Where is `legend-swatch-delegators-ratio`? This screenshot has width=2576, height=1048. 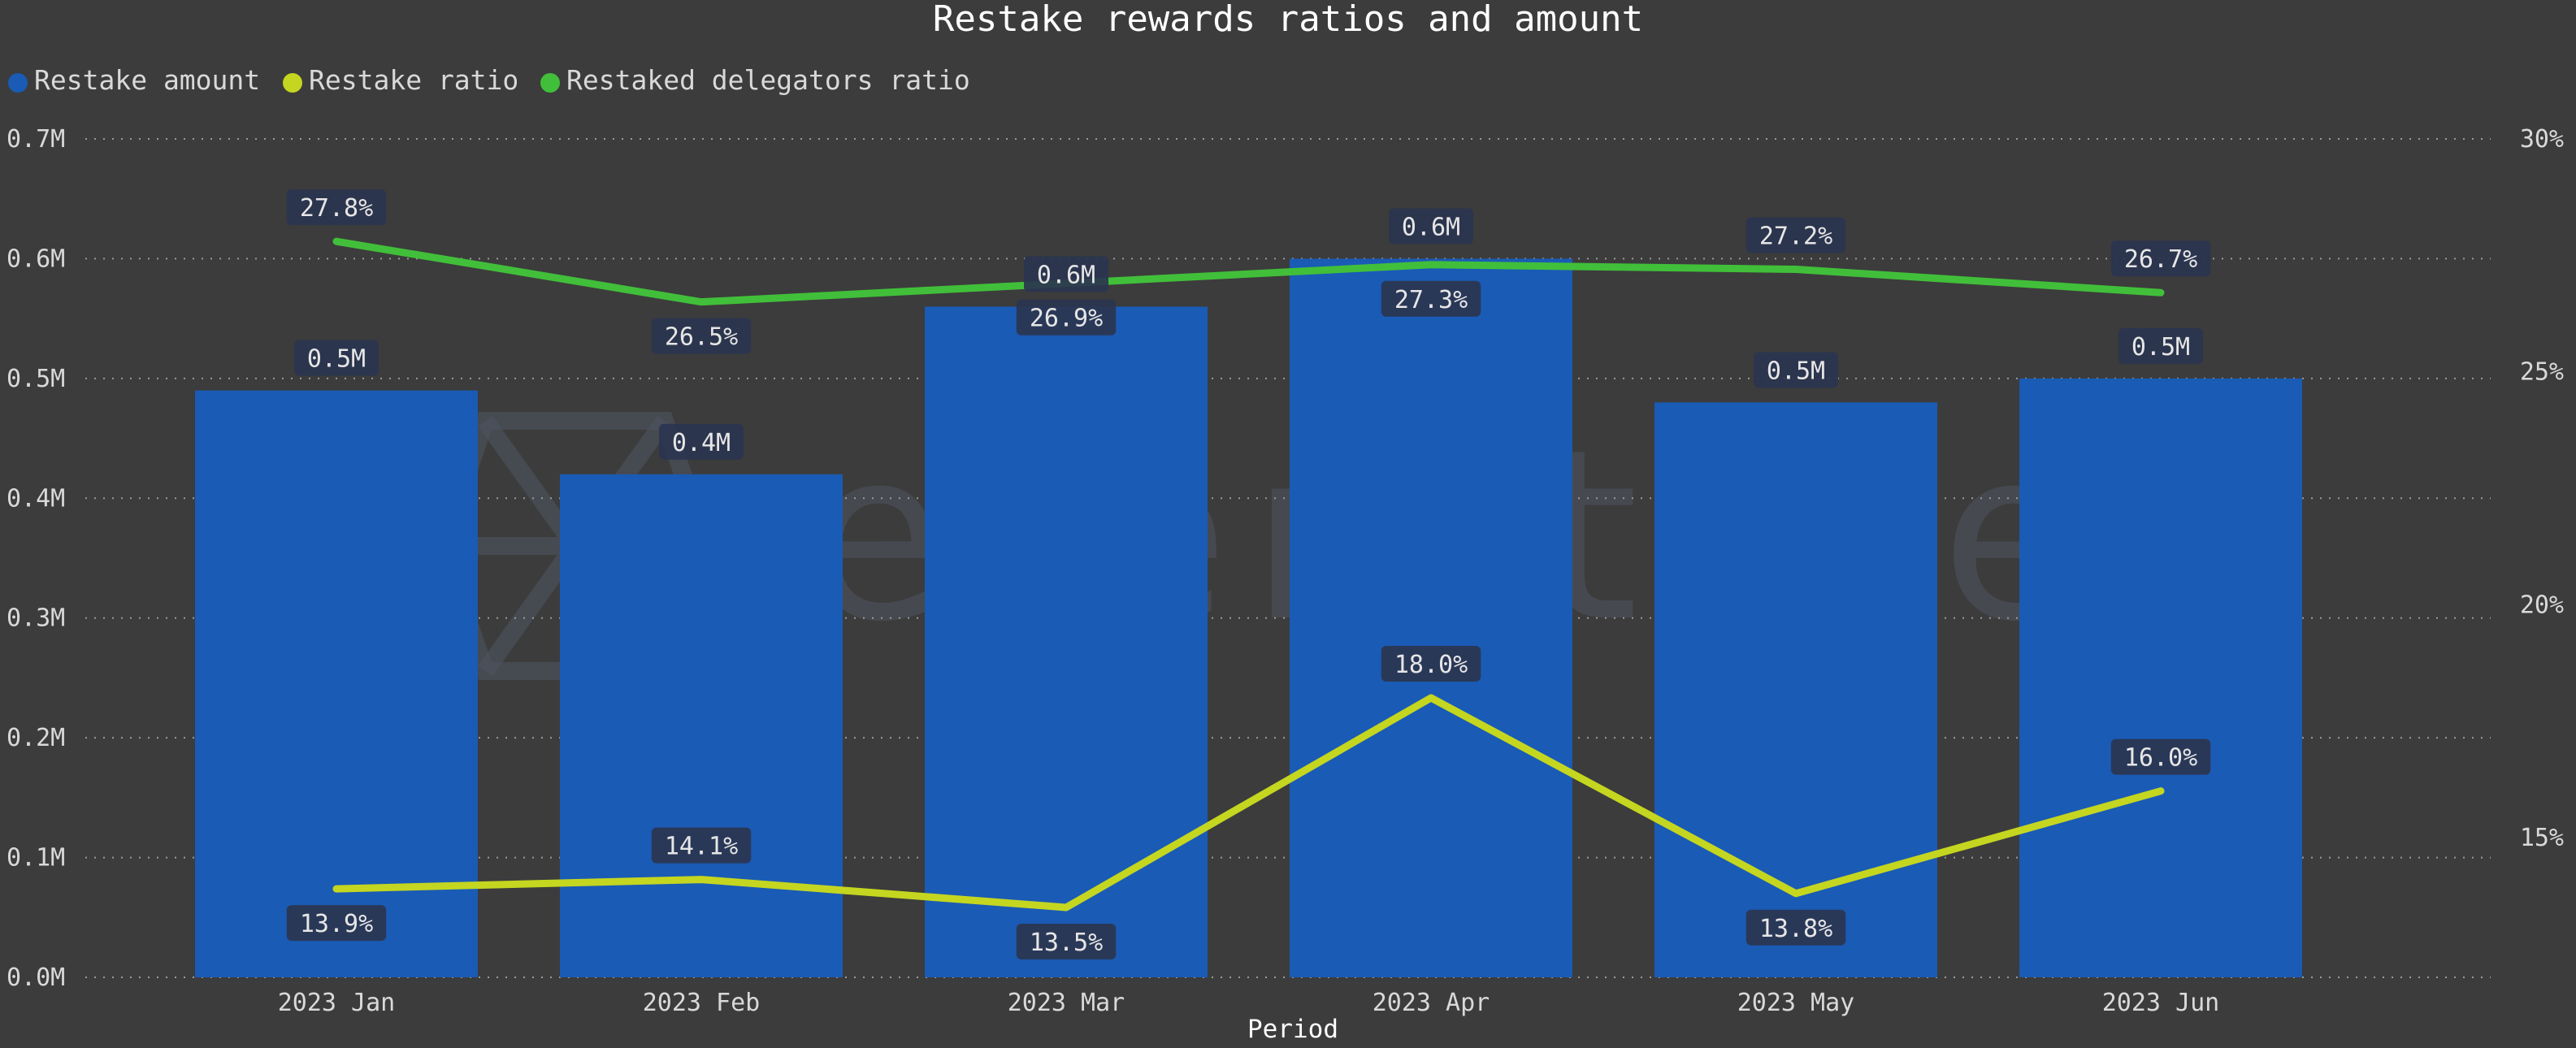 legend-swatch-delegators-ratio is located at coordinates (550, 83).